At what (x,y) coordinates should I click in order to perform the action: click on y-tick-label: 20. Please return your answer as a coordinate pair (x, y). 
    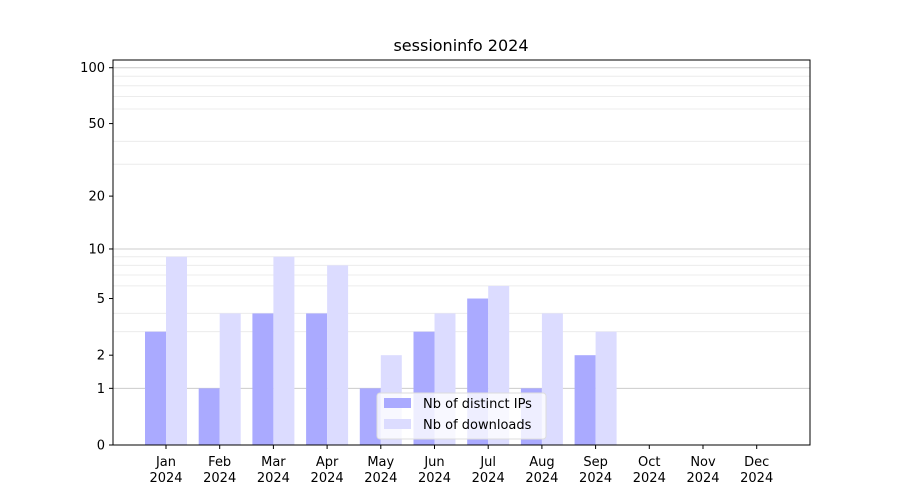
    Looking at the image, I should click on (96, 197).